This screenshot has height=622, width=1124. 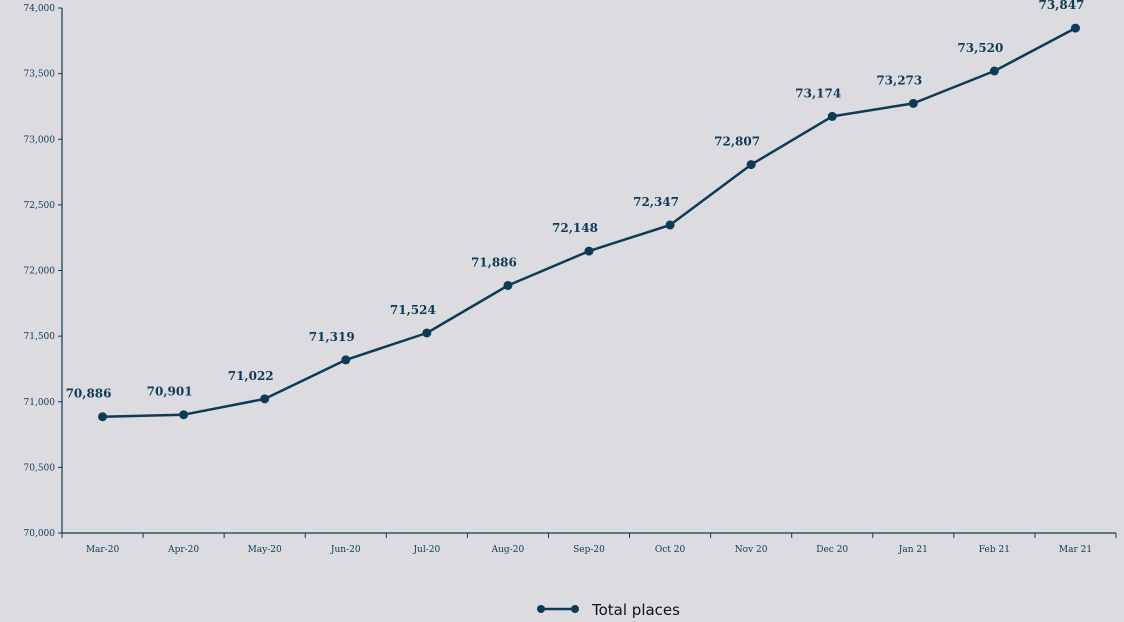 I want to click on legend-point-left, so click(x=541, y=609).